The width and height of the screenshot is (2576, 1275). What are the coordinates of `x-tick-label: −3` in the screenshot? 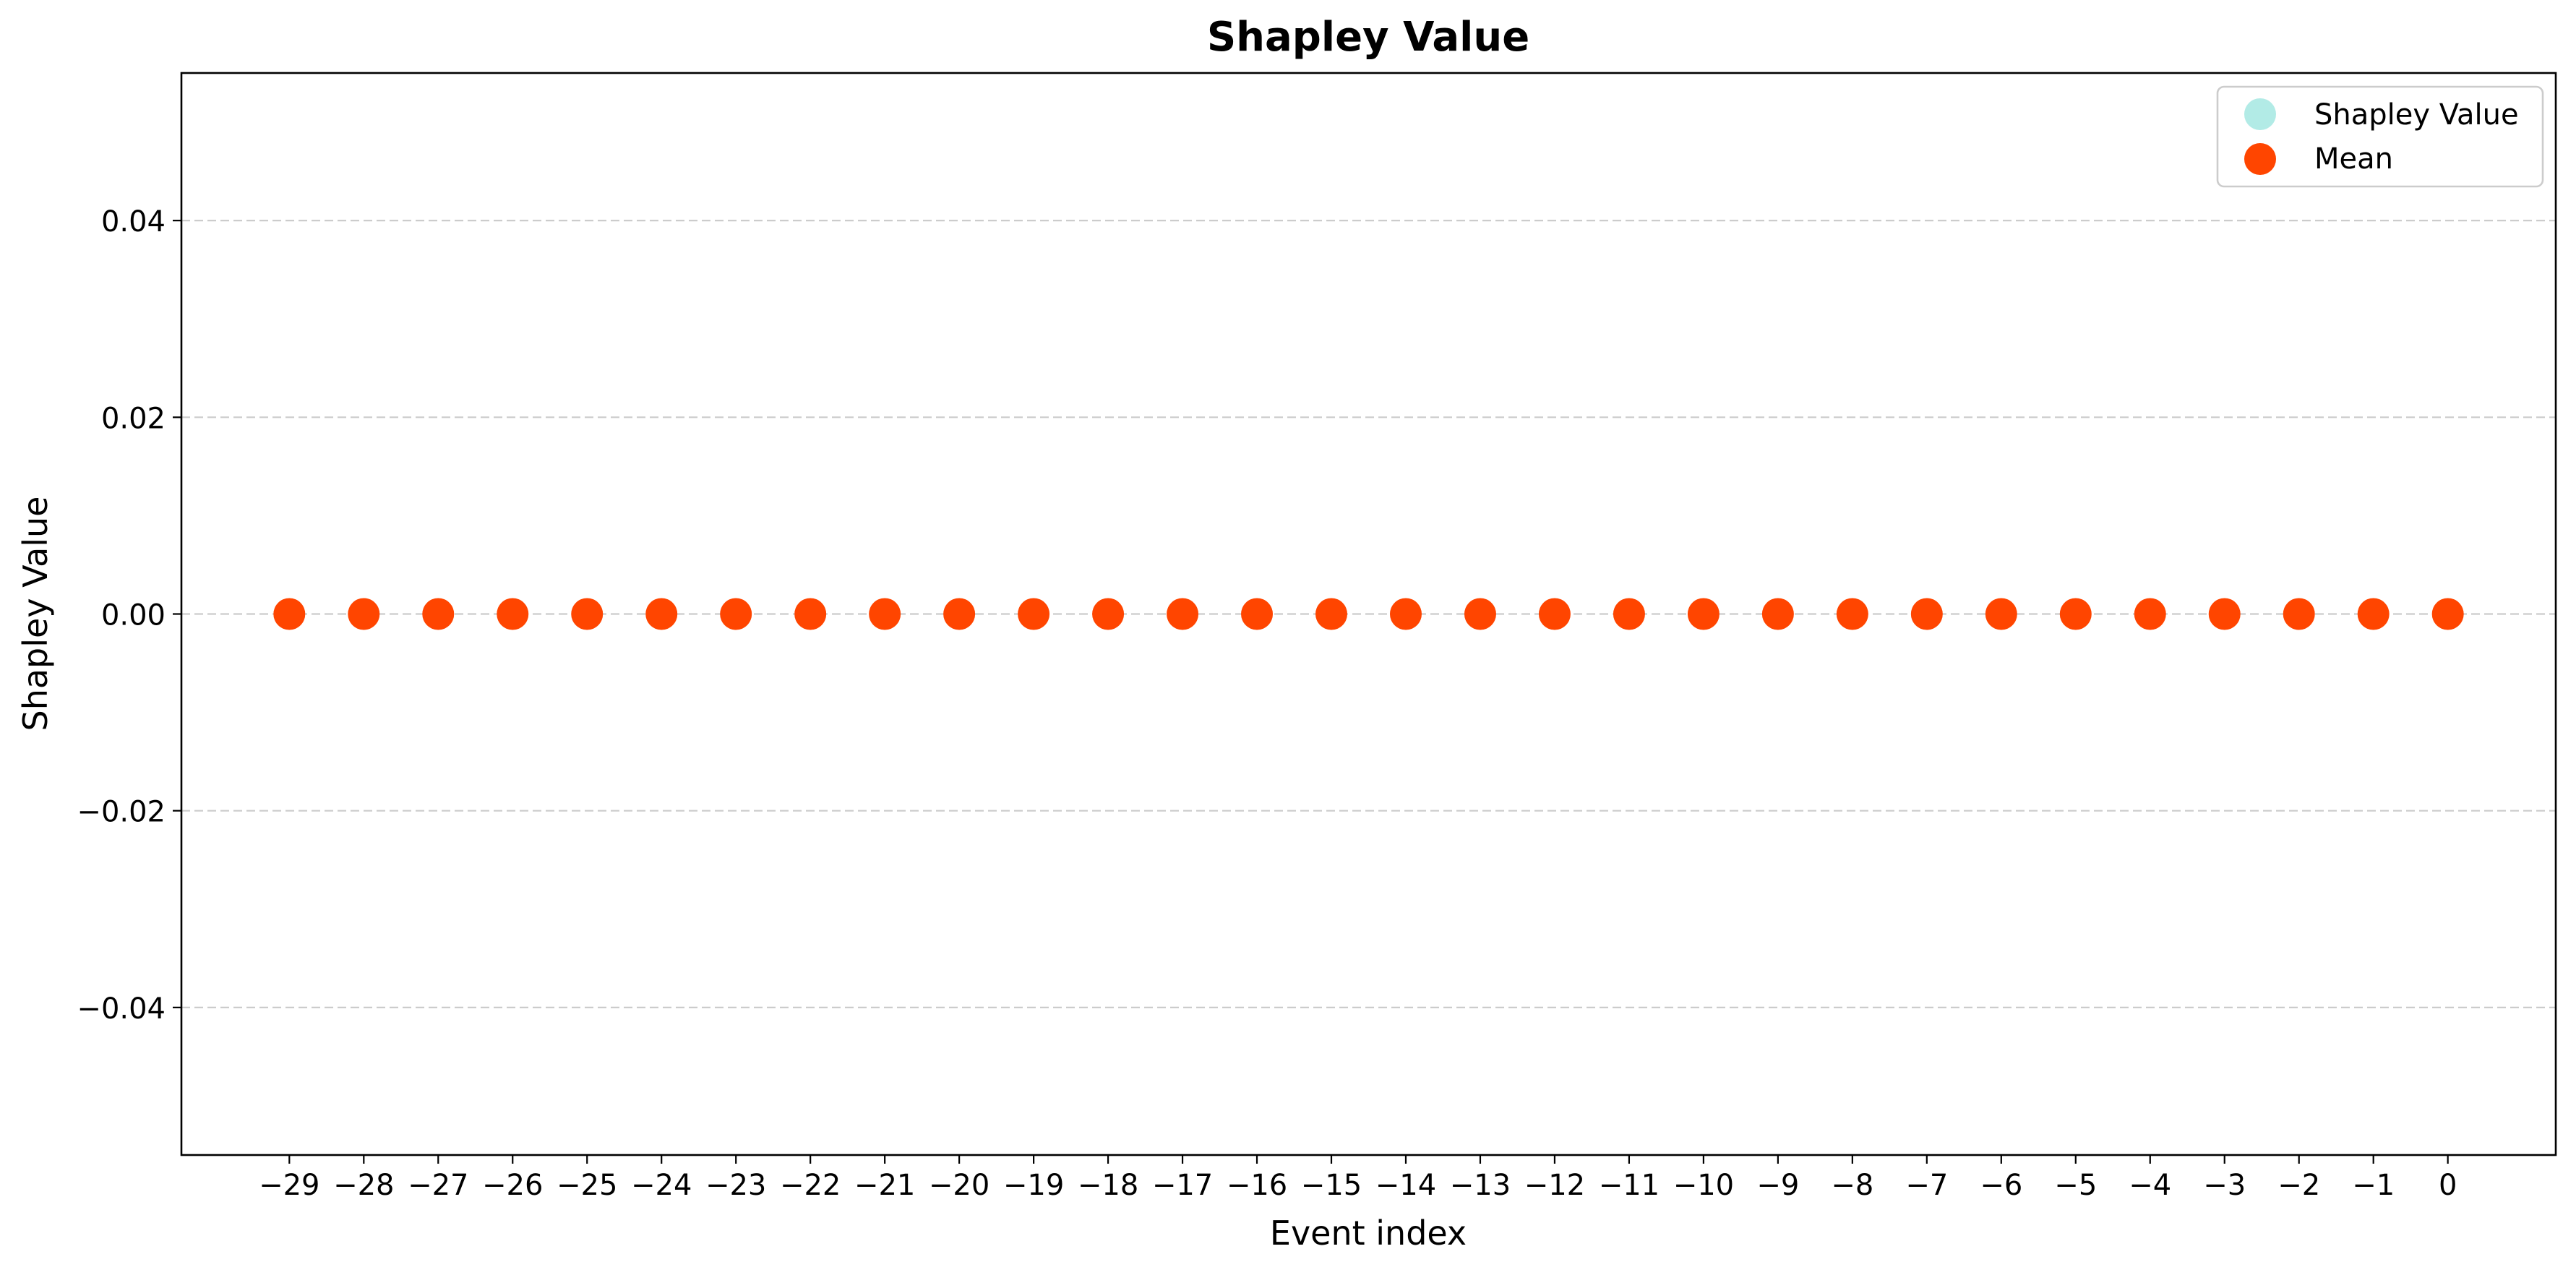 It's located at (2225, 1185).